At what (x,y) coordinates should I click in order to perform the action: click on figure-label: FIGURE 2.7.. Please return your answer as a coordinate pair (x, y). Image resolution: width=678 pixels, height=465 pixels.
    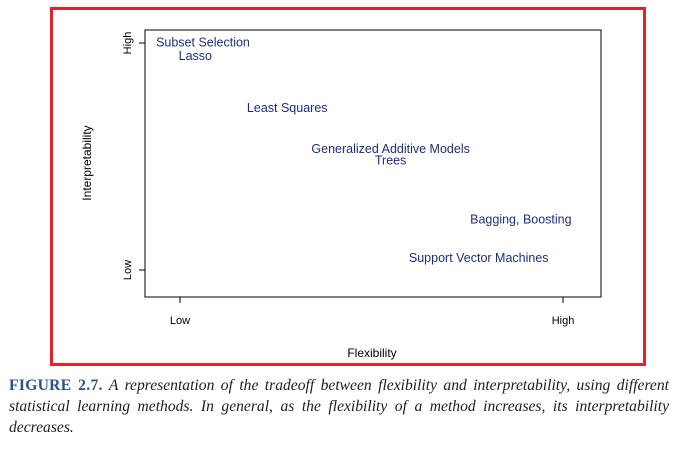
    Looking at the image, I should click on (56, 385).